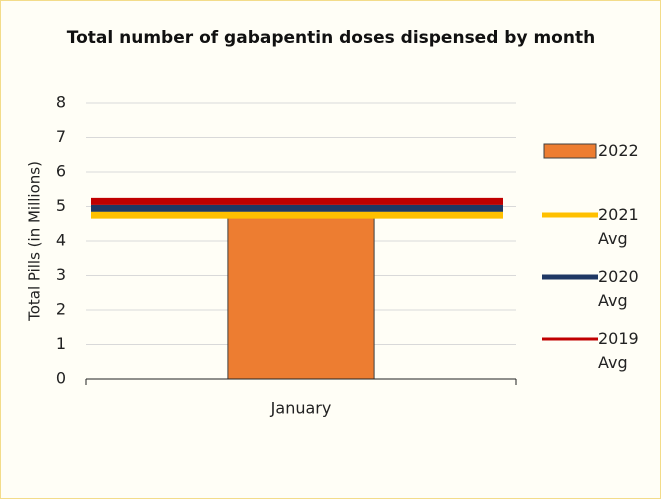  I want to click on y-tick-label: 6, so click(61, 171).